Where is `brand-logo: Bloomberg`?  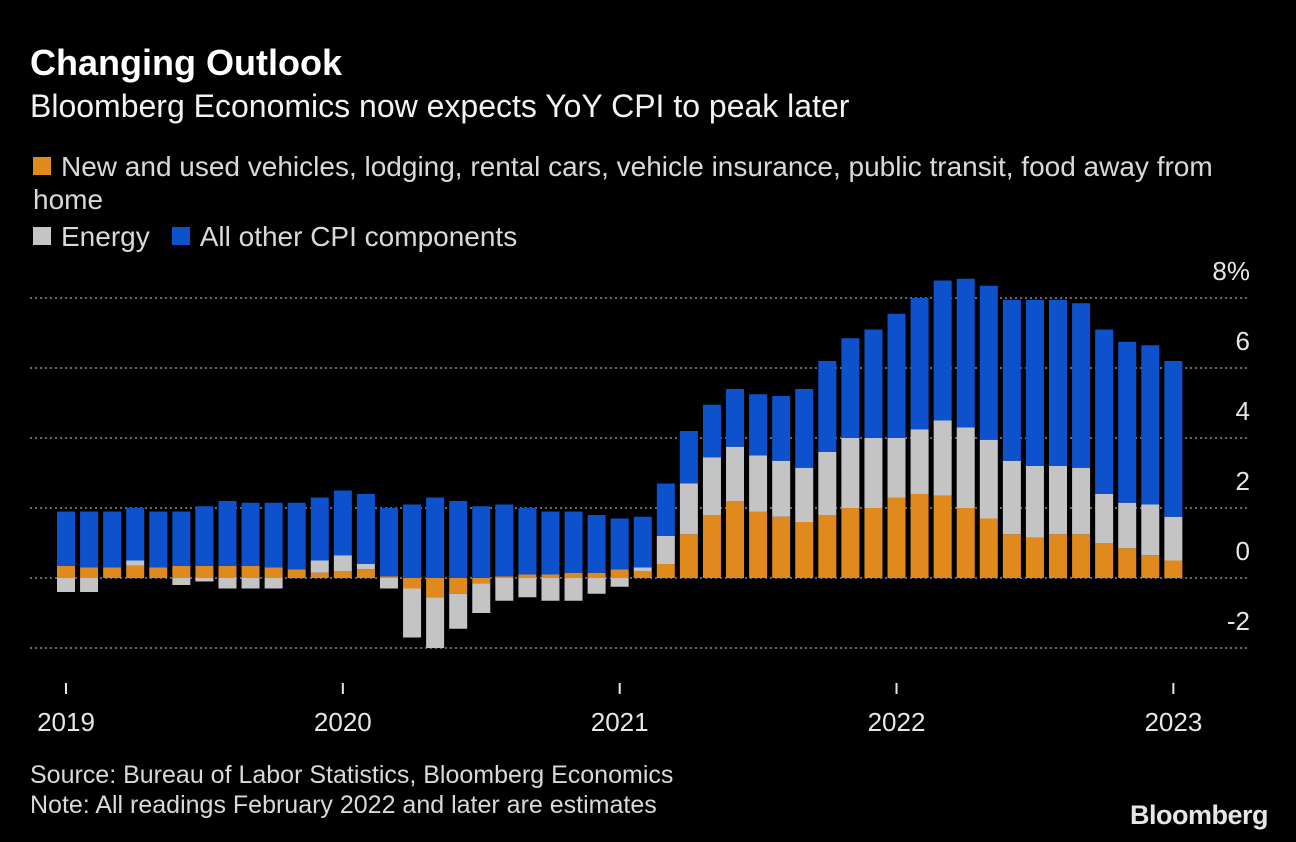
brand-logo: Bloomberg is located at coordinates (1199, 815).